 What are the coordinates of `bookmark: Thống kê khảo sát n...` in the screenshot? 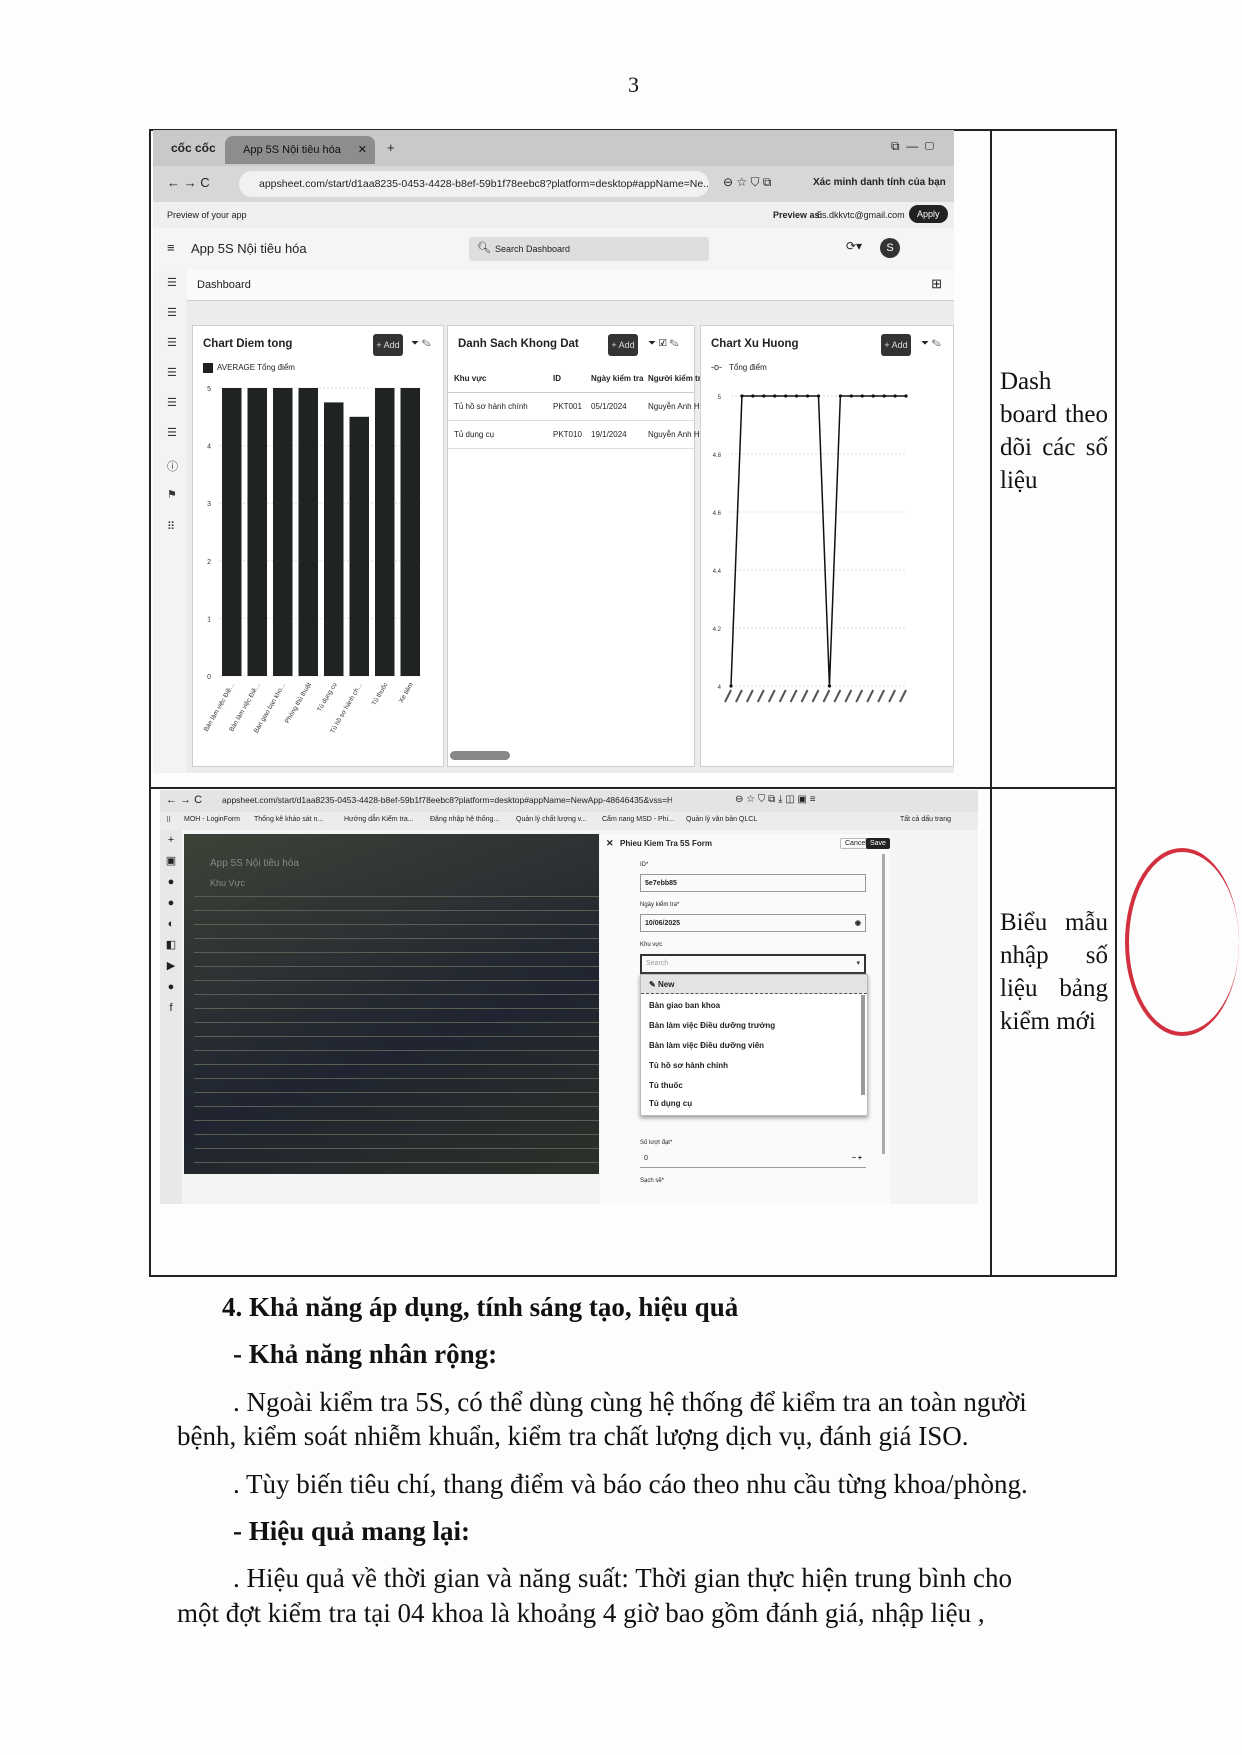 It's located at (289, 819).